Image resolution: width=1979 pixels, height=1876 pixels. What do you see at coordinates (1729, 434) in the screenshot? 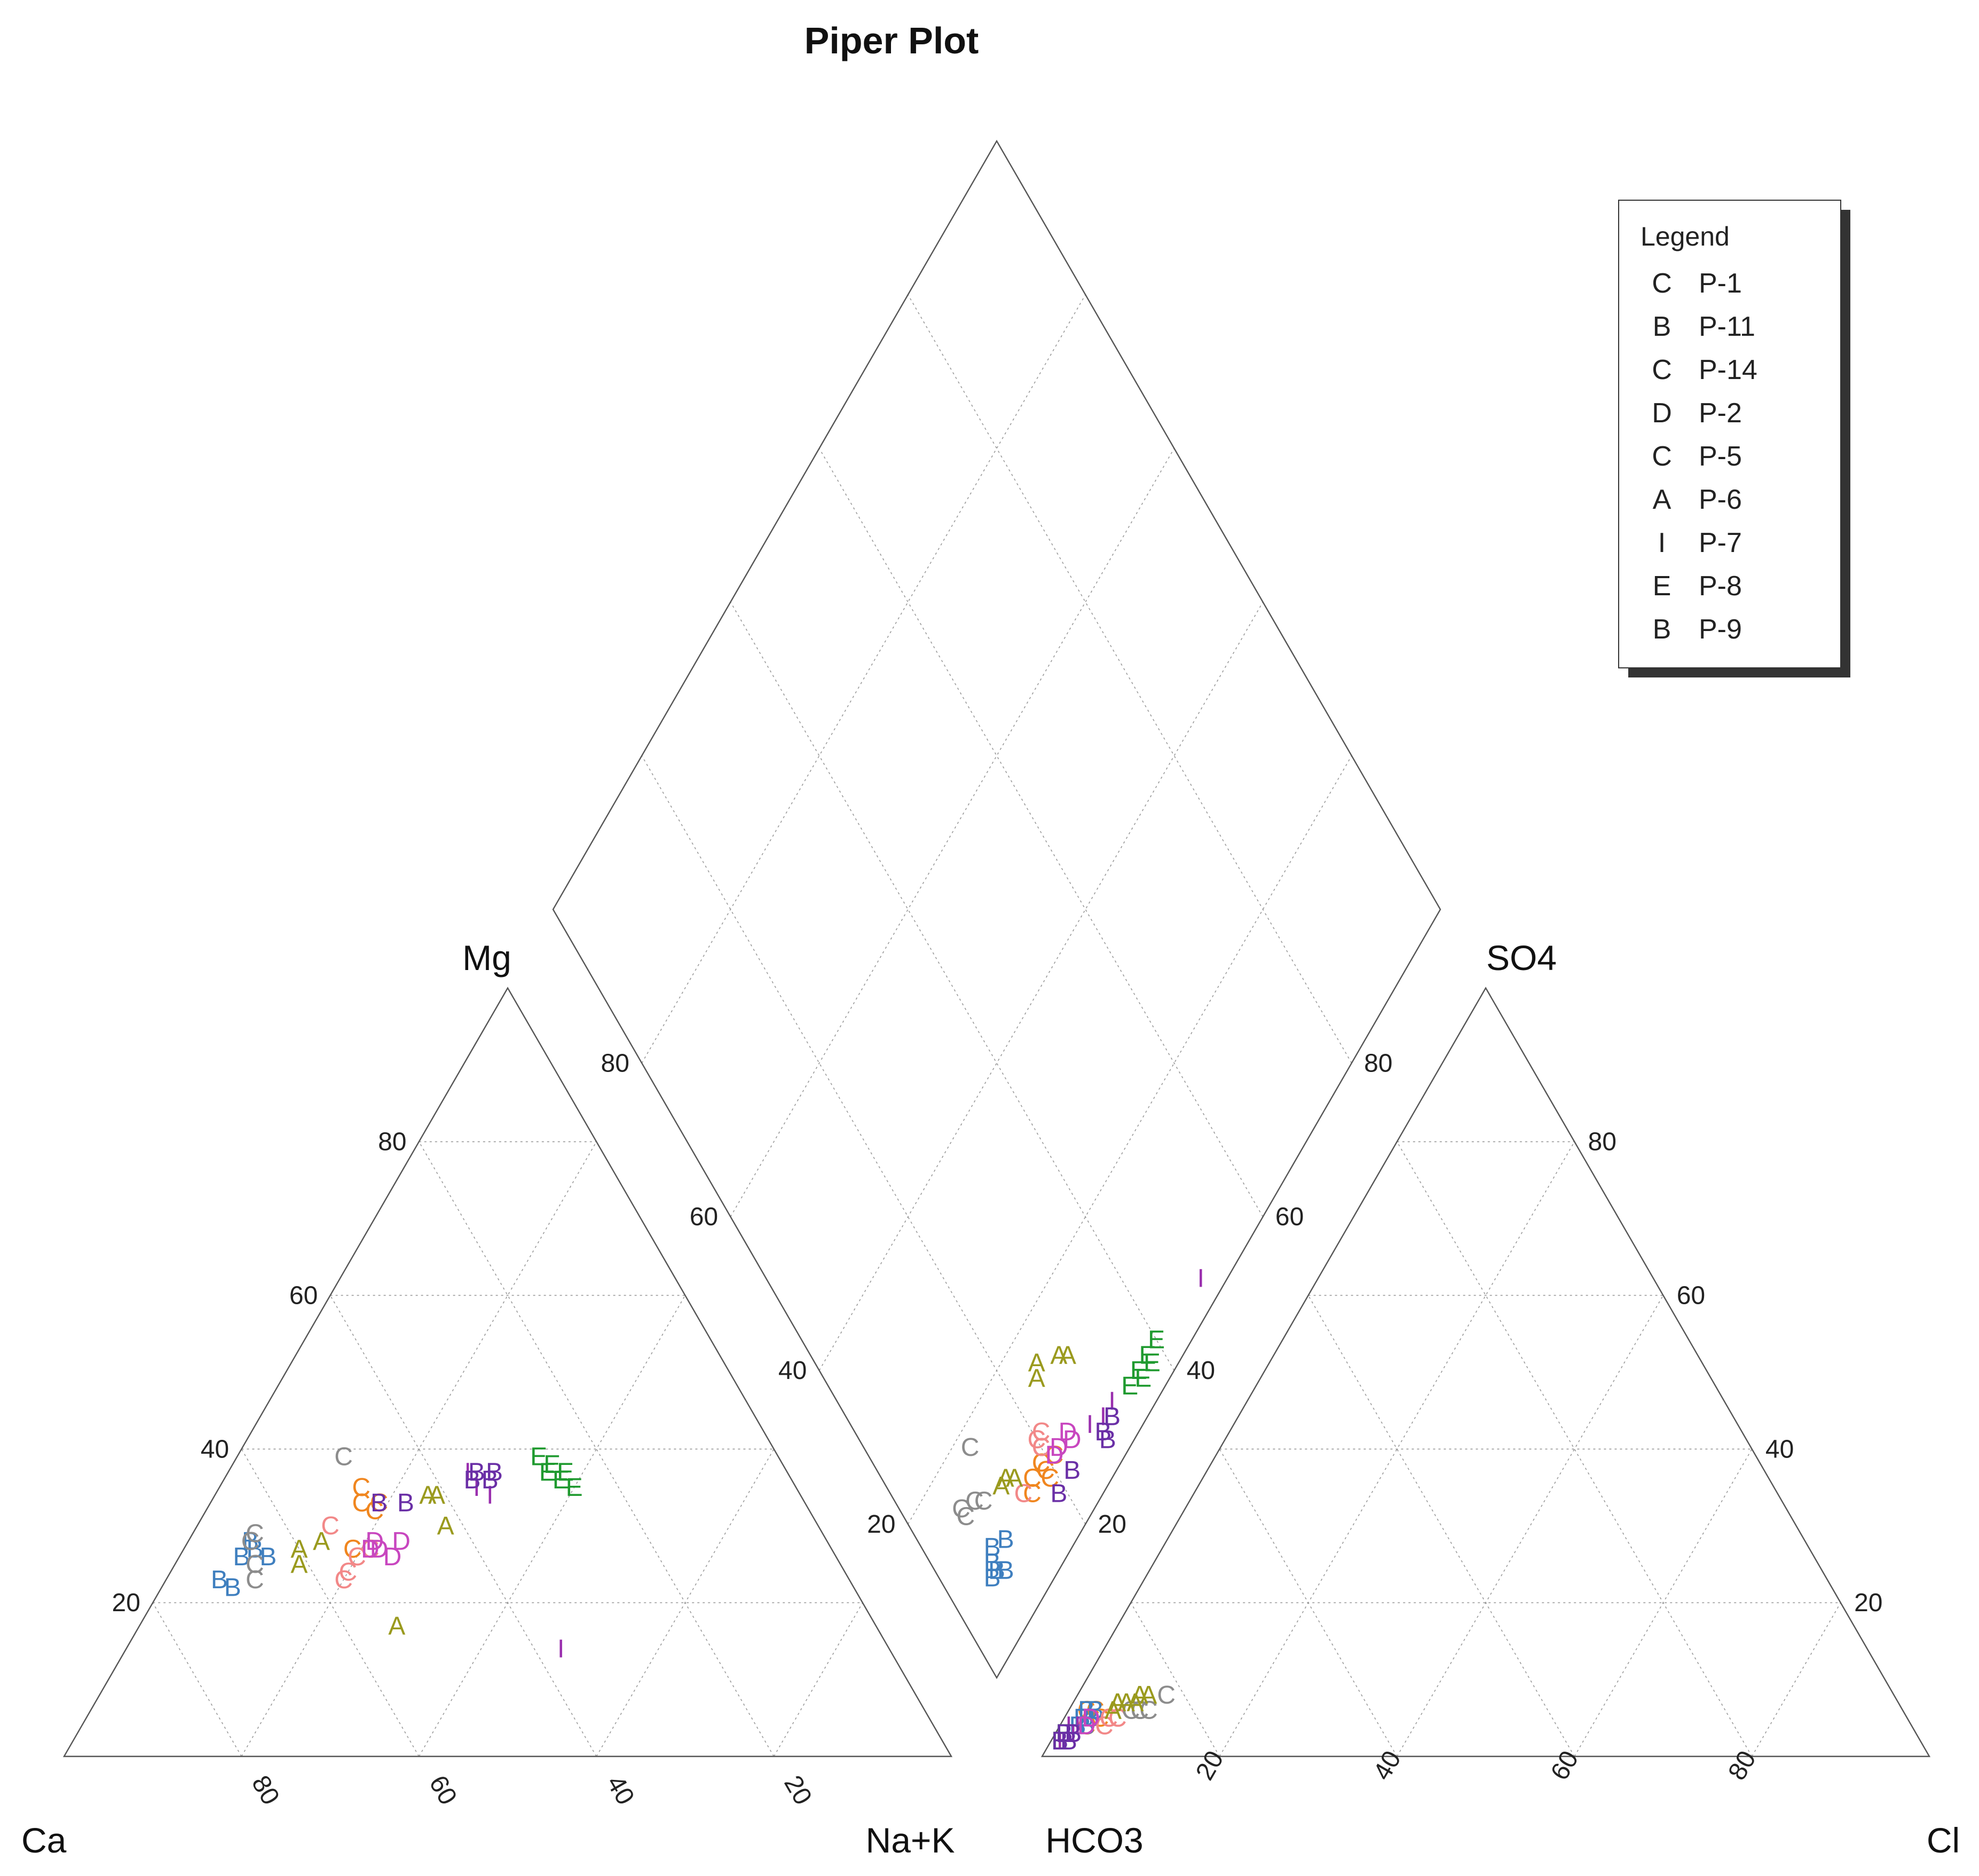
I see `legend-box` at bounding box center [1729, 434].